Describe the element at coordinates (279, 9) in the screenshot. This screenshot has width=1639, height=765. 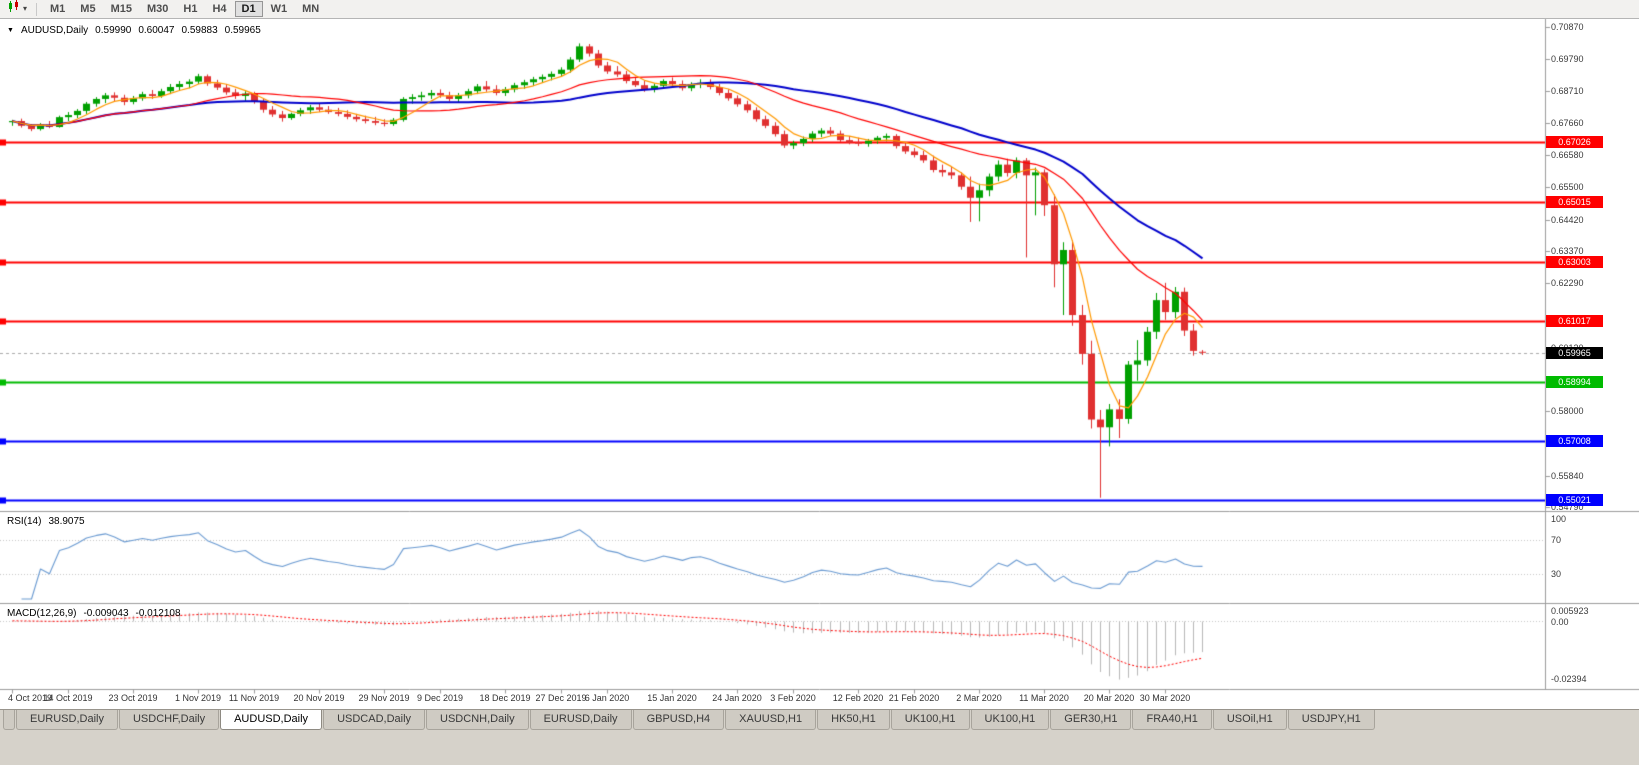
I see `timeframe-button-w1: W1` at that location.